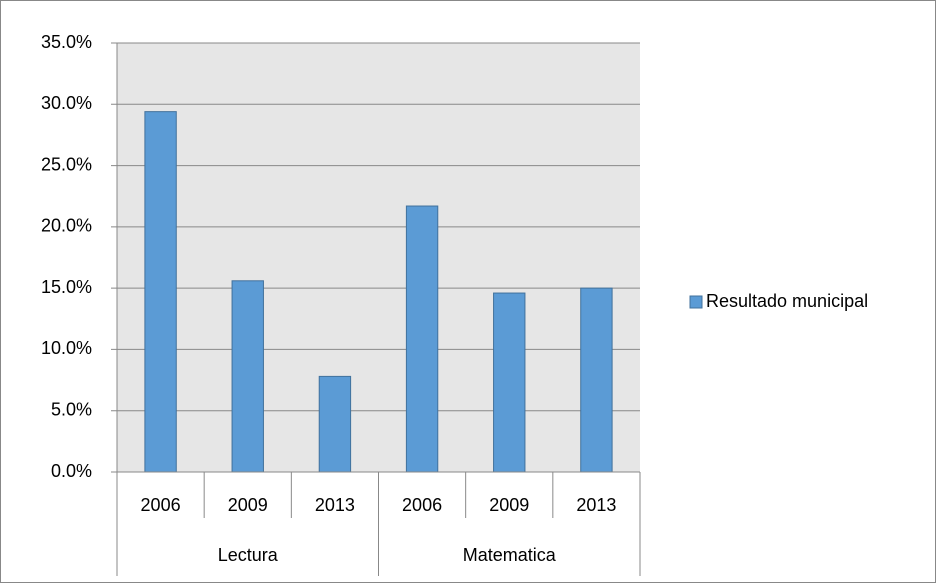 This screenshot has height=583, width=936. Describe the element at coordinates (66, 348) in the screenshot. I see `y-tick-label: 10.0%` at that location.